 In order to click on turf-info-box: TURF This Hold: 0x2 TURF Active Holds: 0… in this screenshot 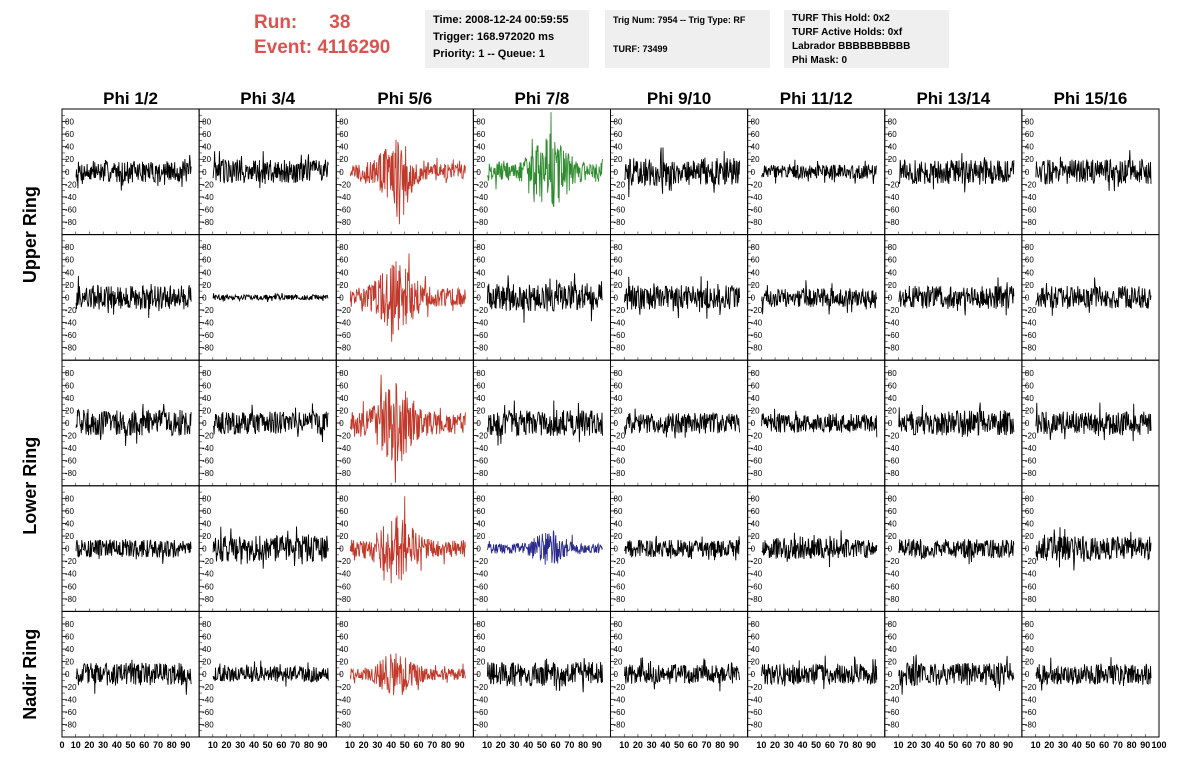, I will do `click(866, 39)`.